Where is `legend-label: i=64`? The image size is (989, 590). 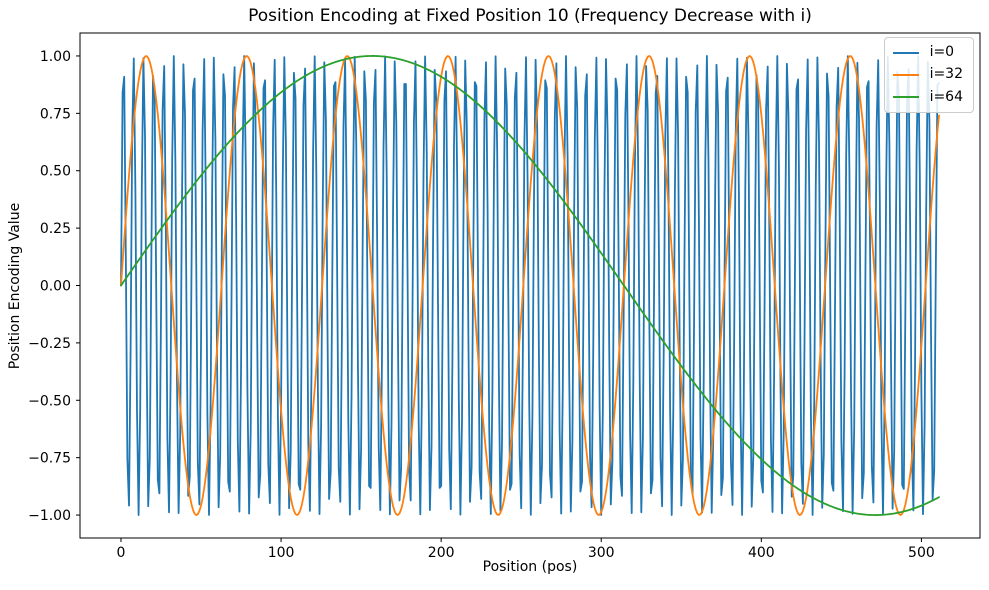
legend-label: i=64 is located at coordinates (946, 96).